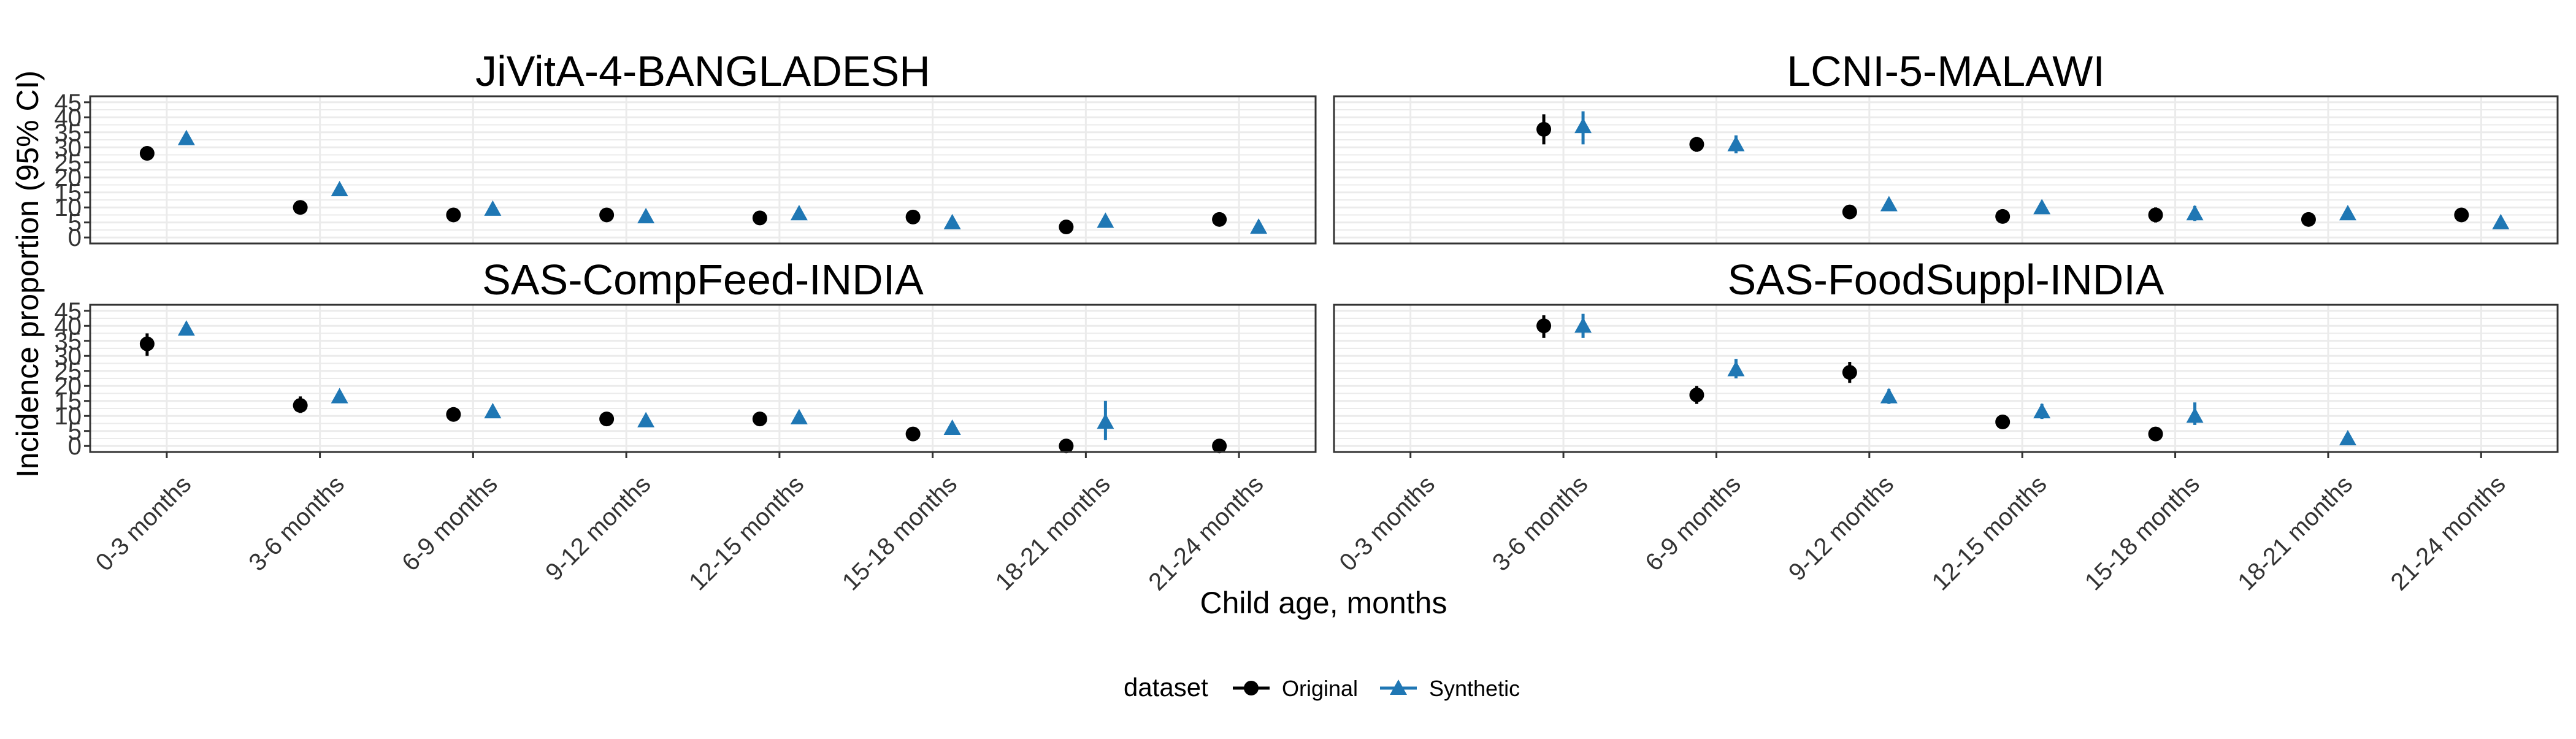 The height and width of the screenshot is (739, 2576). Describe the element at coordinates (1946, 71) in the screenshot. I see `panel-2-title: LCNI-5-MALAWI` at that location.